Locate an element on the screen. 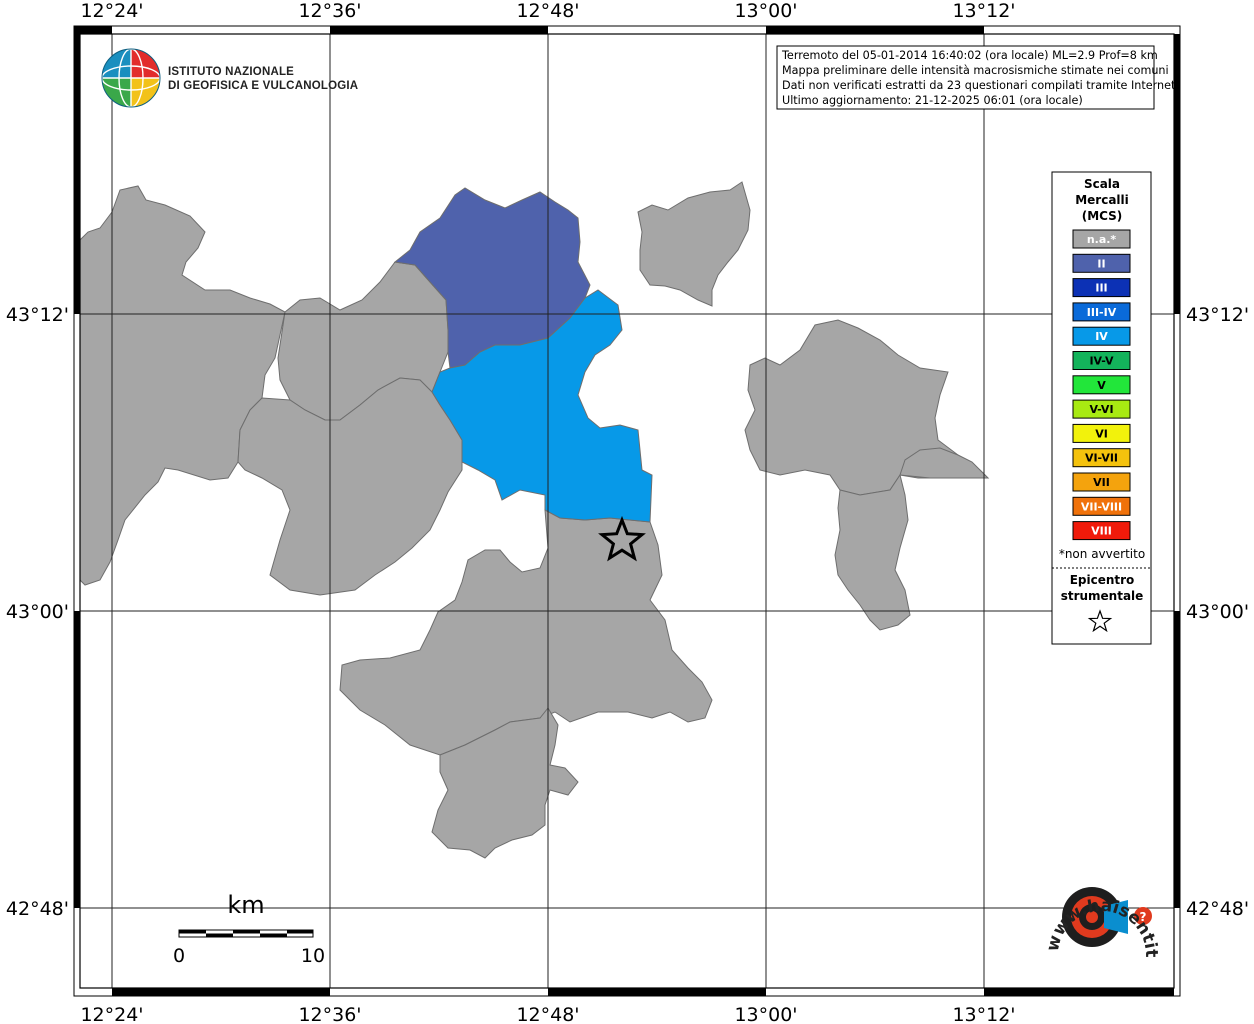  legend-epicenter-line1: Epicentro is located at coordinates (1102, 580).